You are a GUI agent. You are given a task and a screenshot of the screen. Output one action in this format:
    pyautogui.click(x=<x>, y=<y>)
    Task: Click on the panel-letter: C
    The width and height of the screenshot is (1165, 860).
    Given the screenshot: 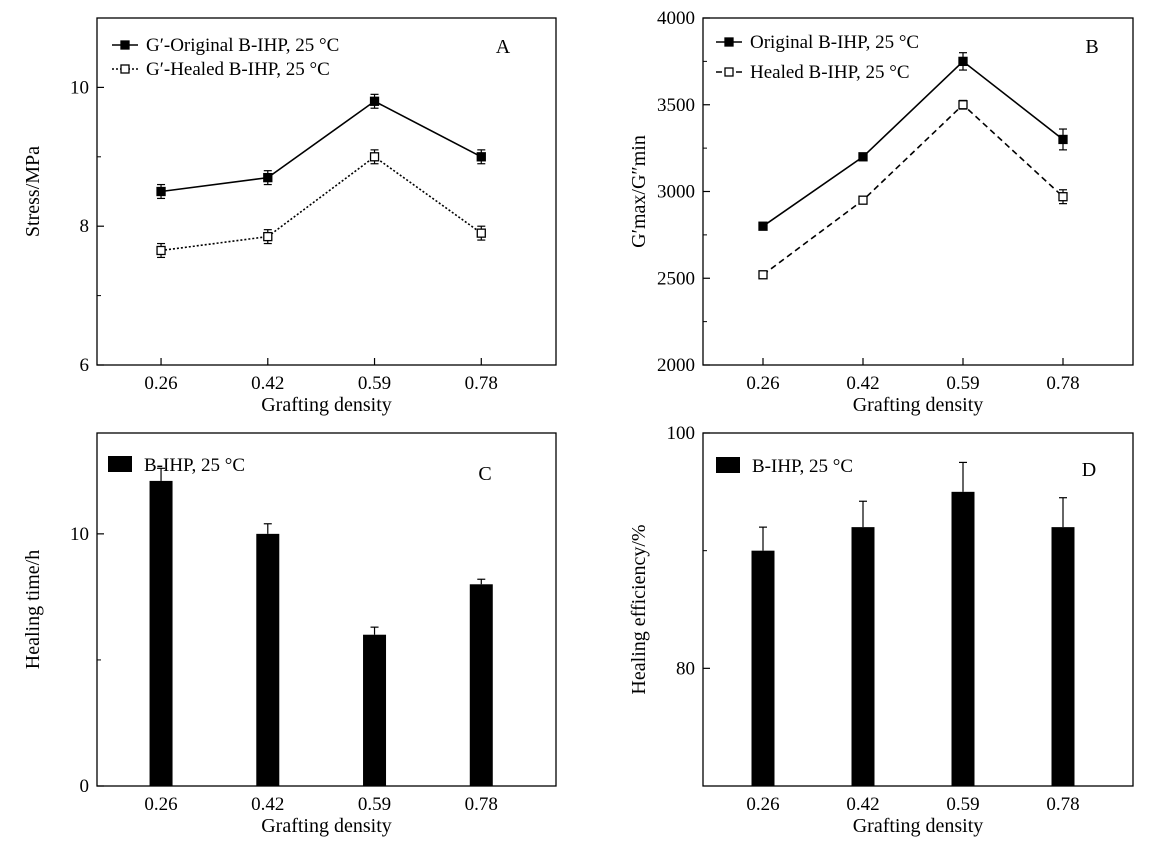 What is the action you would take?
    pyautogui.click(x=484, y=474)
    